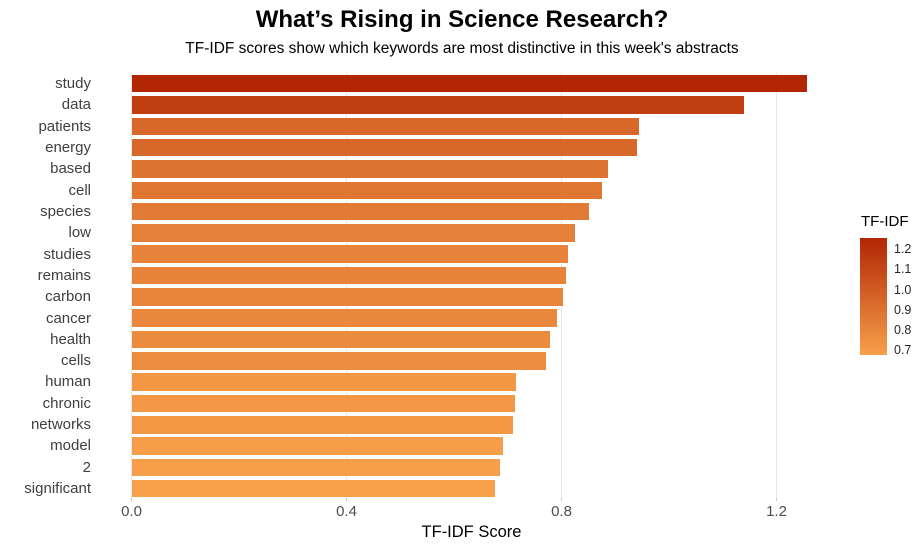 This screenshot has width=924, height=558. Describe the element at coordinates (385, 126) in the screenshot. I see `bar-patients` at that location.